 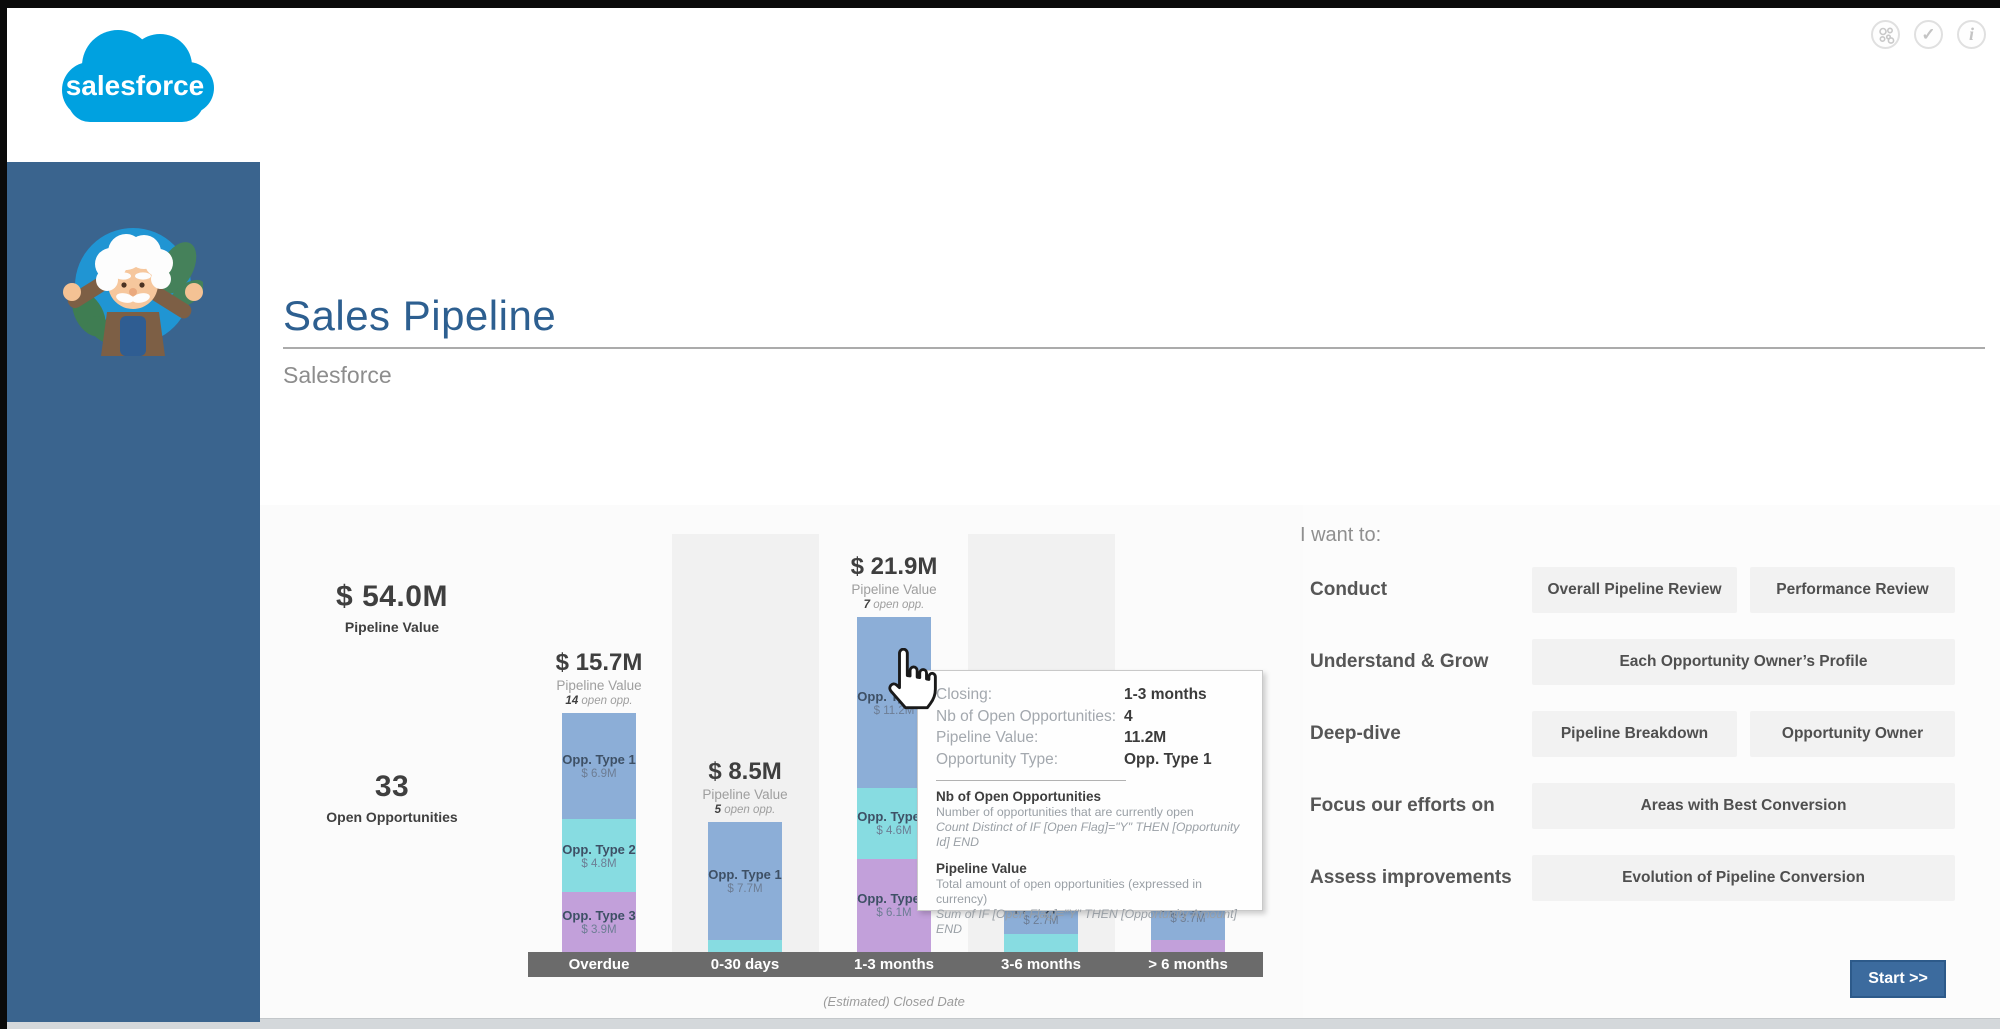 I want to click on button-pipeline-breakdown: Pipeline Breakdown, so click(x=1634, y=734).